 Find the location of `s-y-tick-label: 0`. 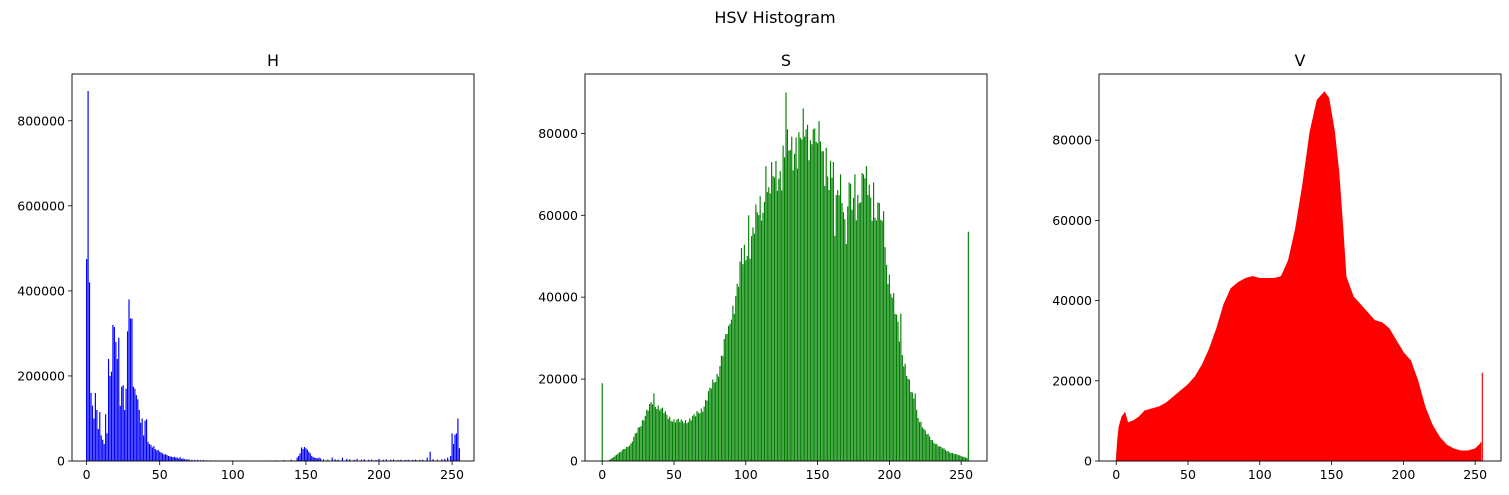

s-y-tick-label: 0 is located at coordinates (574, 461).